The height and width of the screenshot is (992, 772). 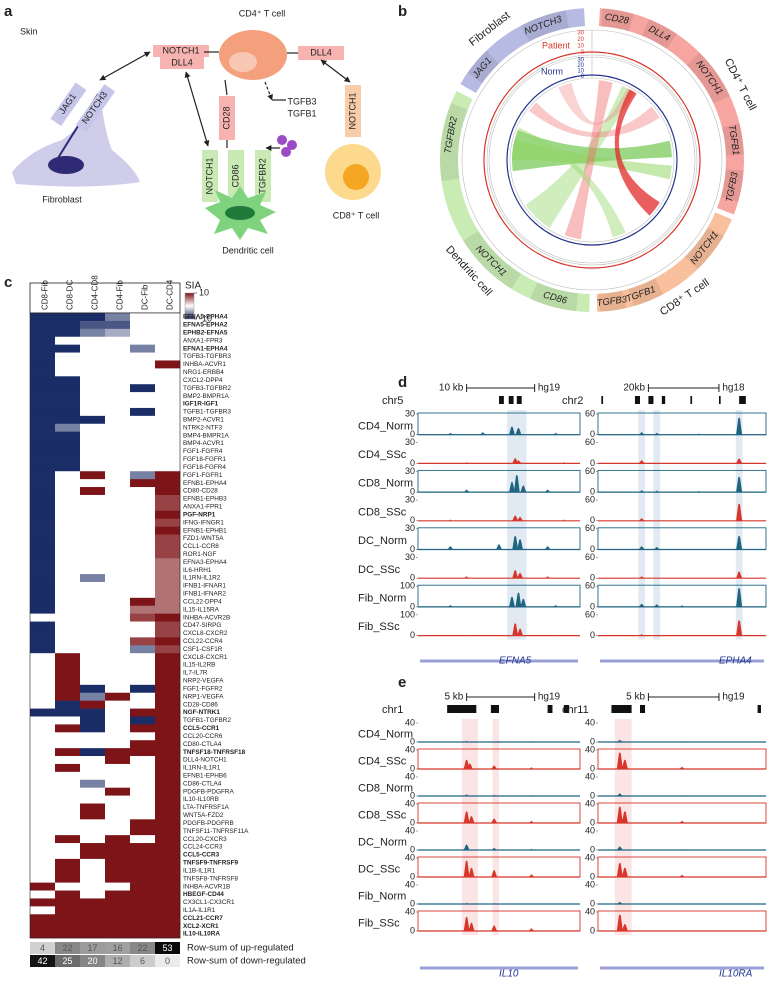 I want to click on track-tick-label: 30, so click(x=580, y=34).